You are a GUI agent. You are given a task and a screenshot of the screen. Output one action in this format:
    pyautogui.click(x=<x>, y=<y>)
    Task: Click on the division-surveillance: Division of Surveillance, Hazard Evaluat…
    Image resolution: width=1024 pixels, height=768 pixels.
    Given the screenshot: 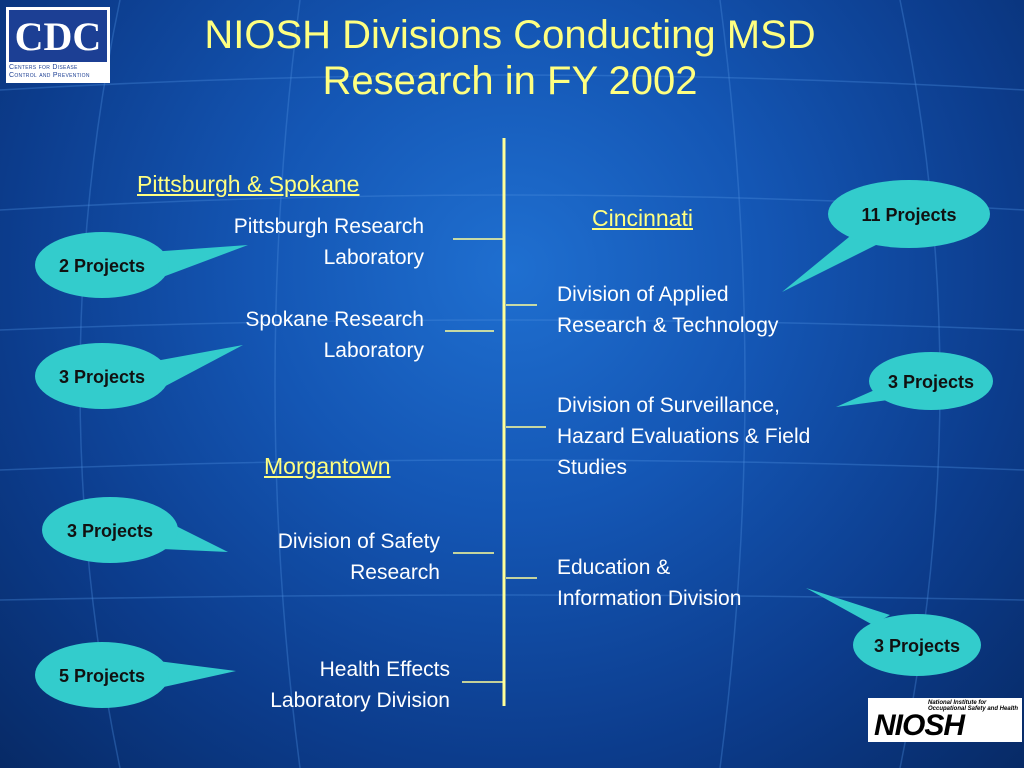 What is the action you would take?
    pyautogui.click(x=683, y=436)
    